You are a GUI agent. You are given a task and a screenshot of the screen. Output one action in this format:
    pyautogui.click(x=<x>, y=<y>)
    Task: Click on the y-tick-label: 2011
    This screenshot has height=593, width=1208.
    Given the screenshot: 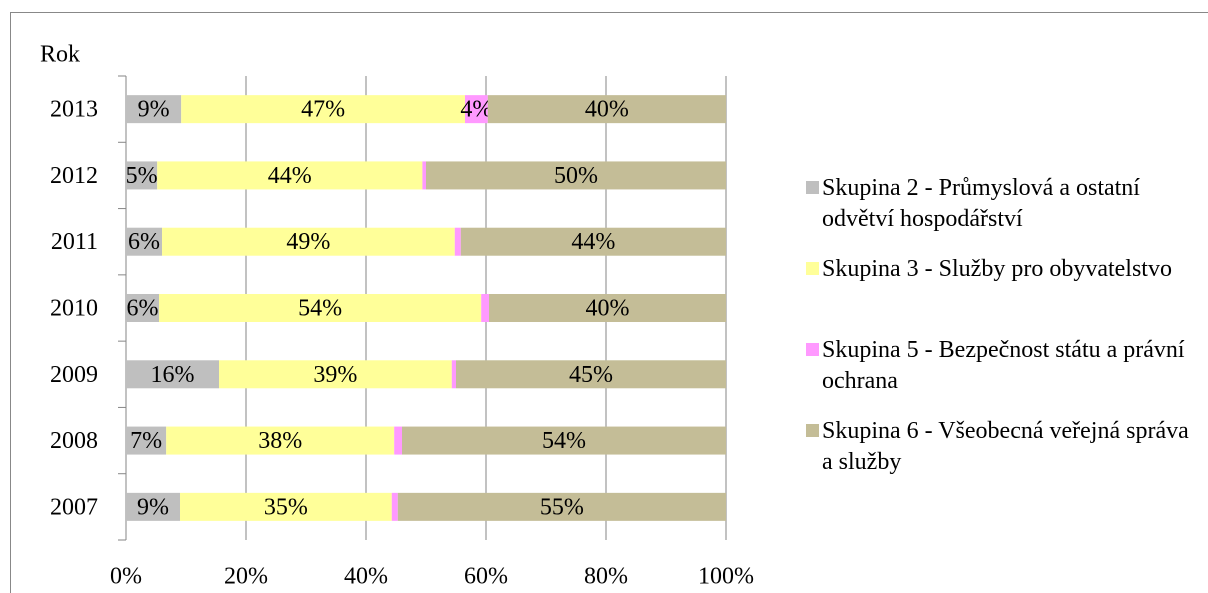 What is the action you would take?
    pyautogui.click(x=74, y=242)
    